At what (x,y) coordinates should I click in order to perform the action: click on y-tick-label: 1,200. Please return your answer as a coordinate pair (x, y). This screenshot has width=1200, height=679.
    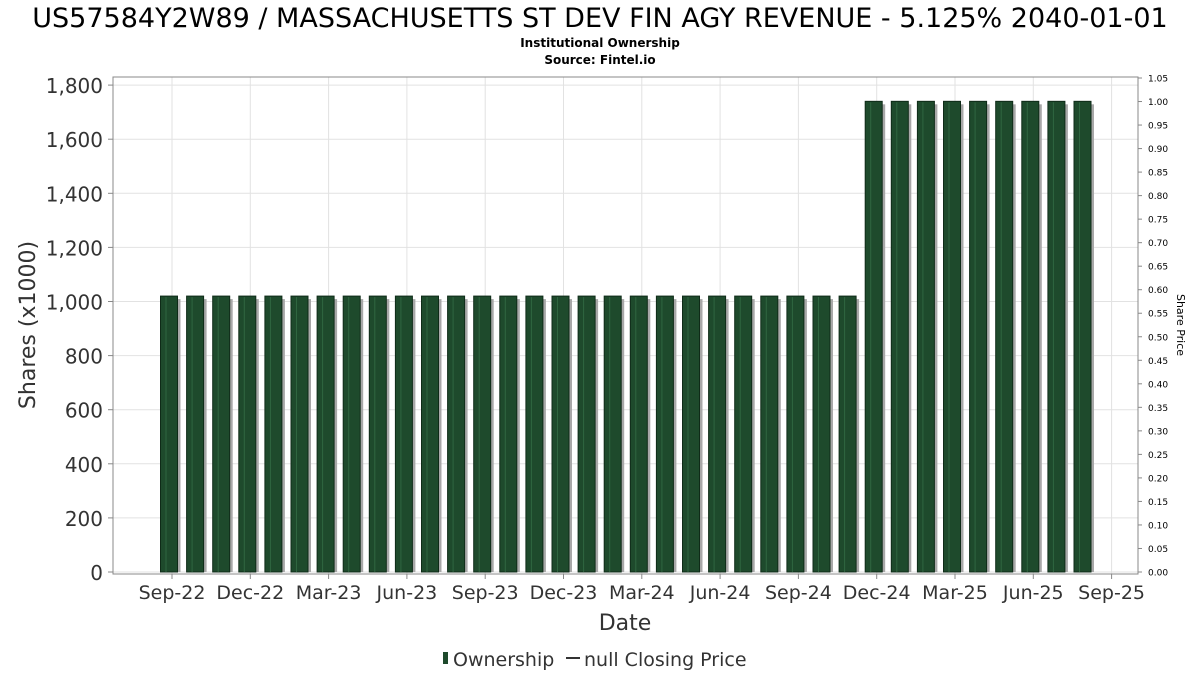
    Looking at the image, I should click on (74, 248).